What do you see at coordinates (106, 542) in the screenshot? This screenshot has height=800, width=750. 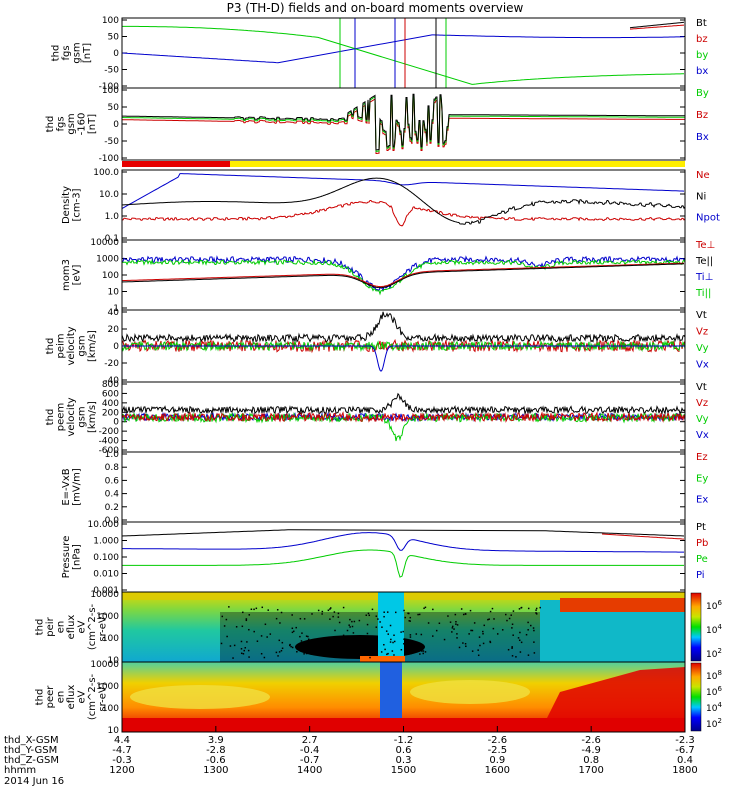 I see `y-tick-label: 1.000` at bounding box center [106, 542].